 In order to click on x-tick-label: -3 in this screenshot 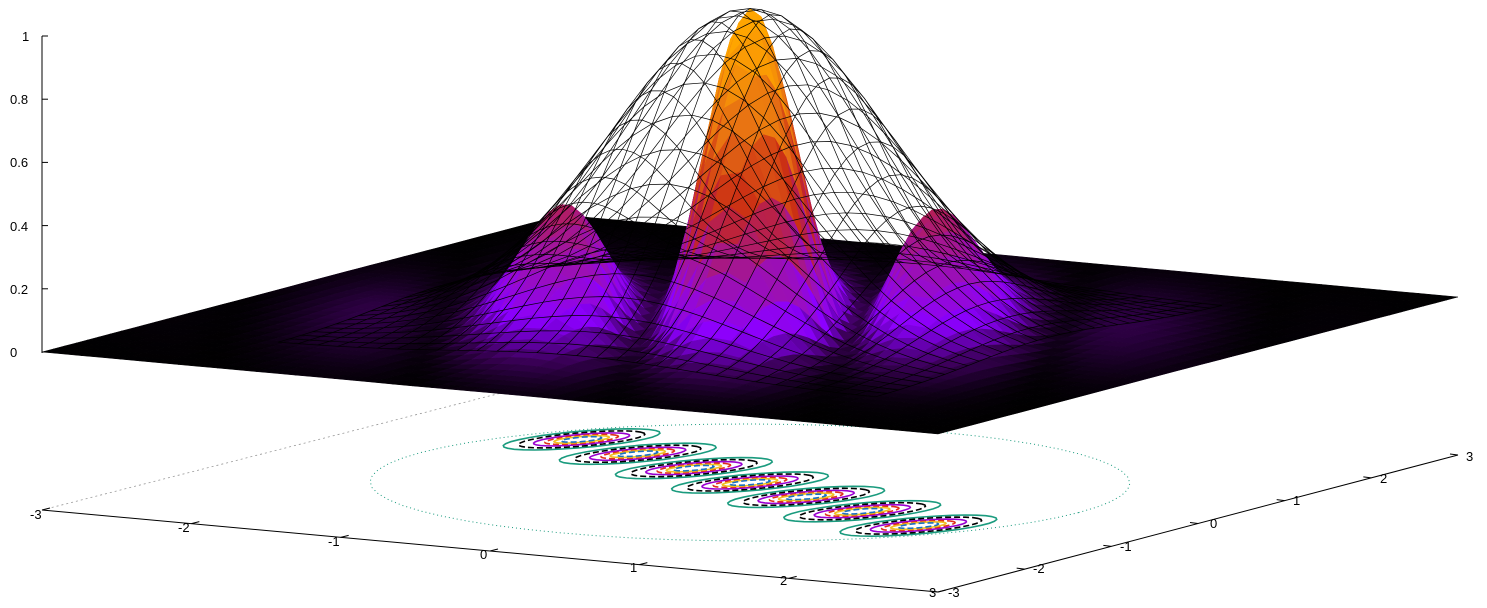, I will do `click(36, 514)`.